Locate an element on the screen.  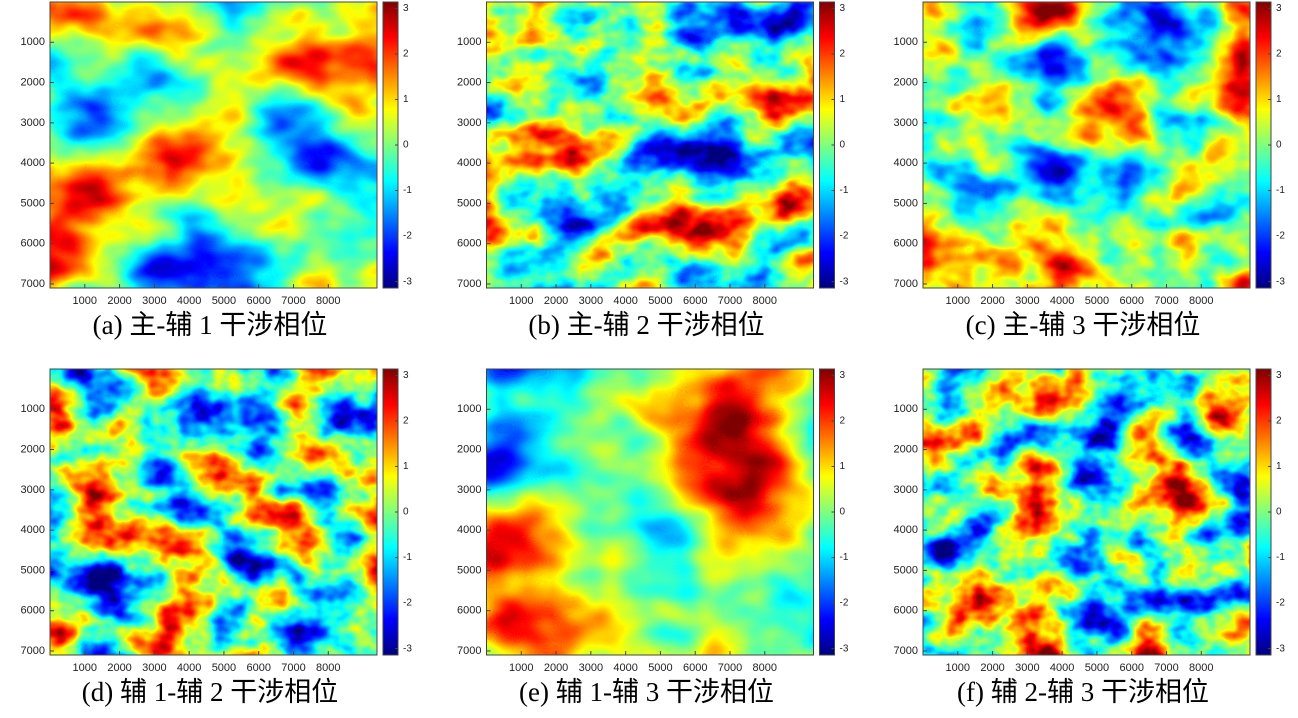
y-tick-label: 1000 is located at coordinates (469, 409).